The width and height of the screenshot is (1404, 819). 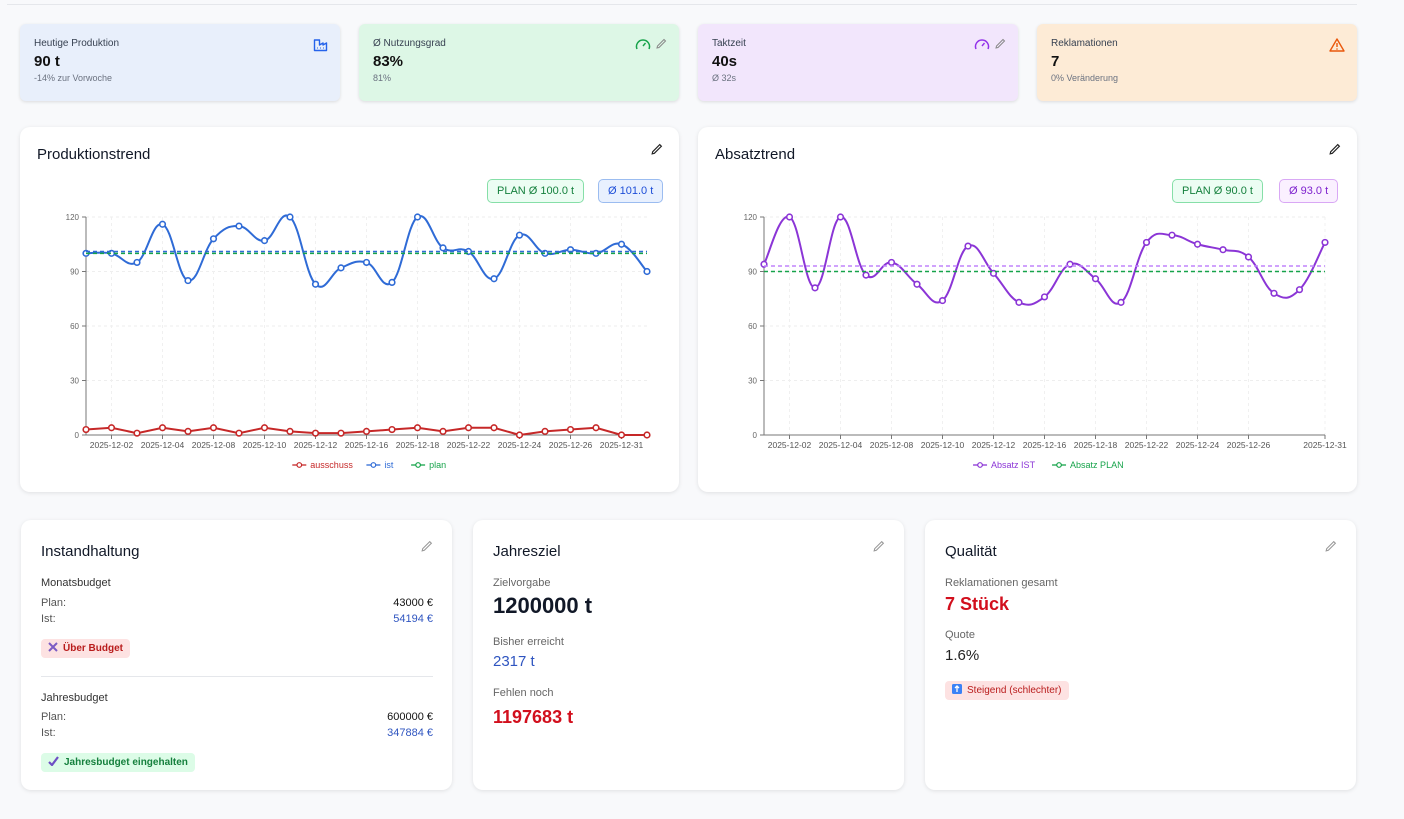 I want to click on yearly-plan-value: 600000 €, so click(x=410, y=717).